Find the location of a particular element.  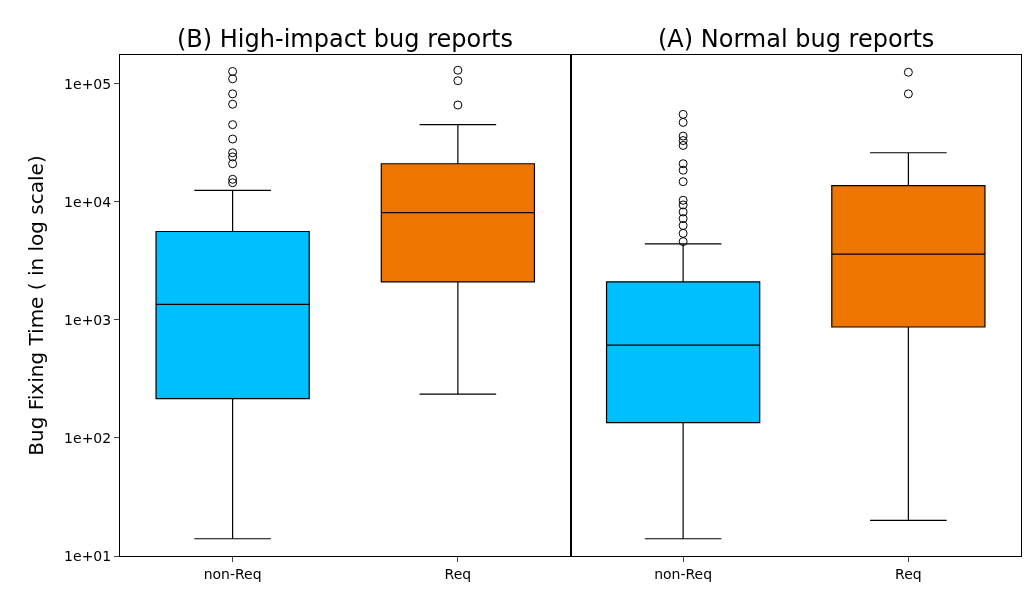

y-tick-label: 1e+02 is located at coordinates (88, 437).